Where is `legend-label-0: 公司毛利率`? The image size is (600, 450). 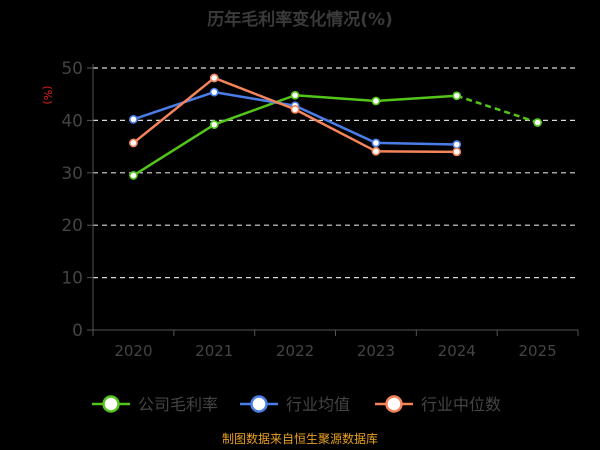 legend-label-0: 公司毛利率 is located at coordinates (178, 404).